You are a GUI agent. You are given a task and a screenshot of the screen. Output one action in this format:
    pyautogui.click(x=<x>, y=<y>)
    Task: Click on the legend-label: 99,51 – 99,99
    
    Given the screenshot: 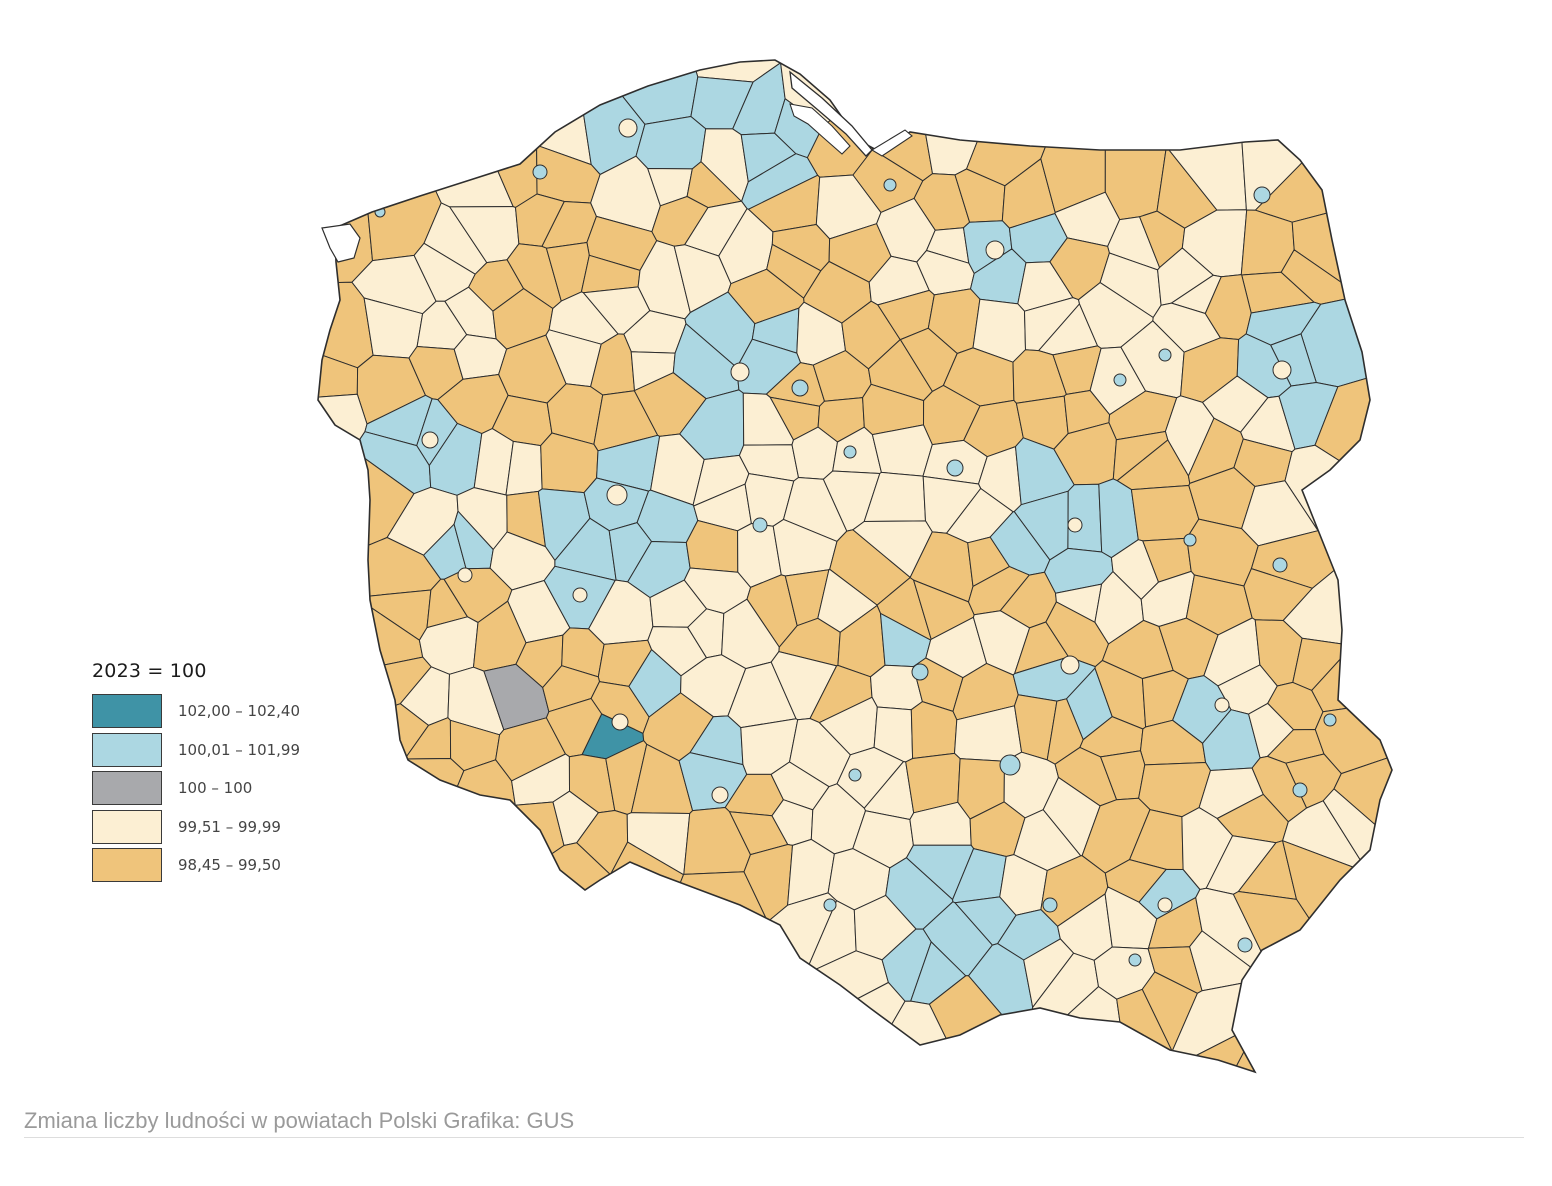 What is the action you would take?
    pyautogui.click(x=229, y=826)
    